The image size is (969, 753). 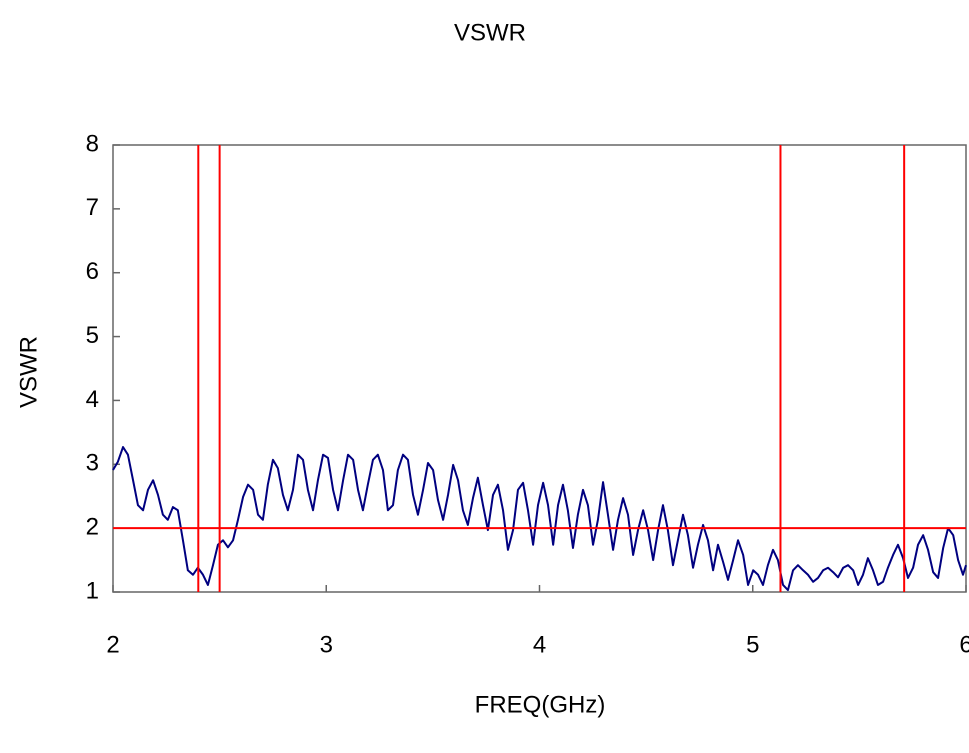 I want to click on y-tick-label: 3, so click(x=92, y=463).